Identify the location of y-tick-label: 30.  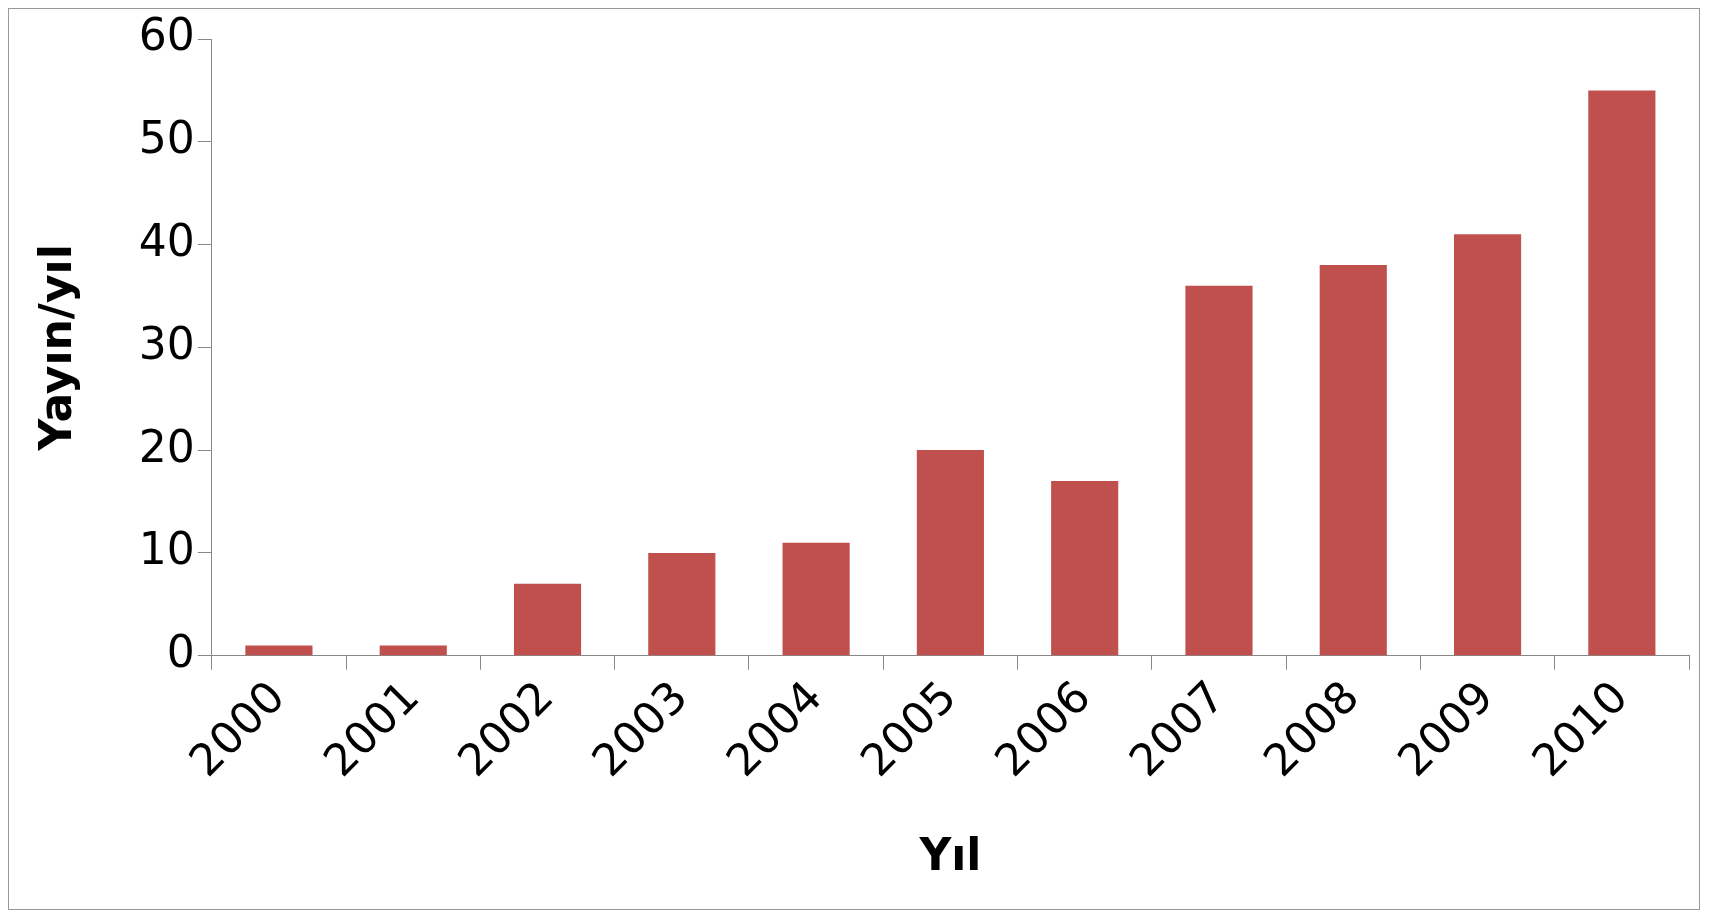
(166, 343).